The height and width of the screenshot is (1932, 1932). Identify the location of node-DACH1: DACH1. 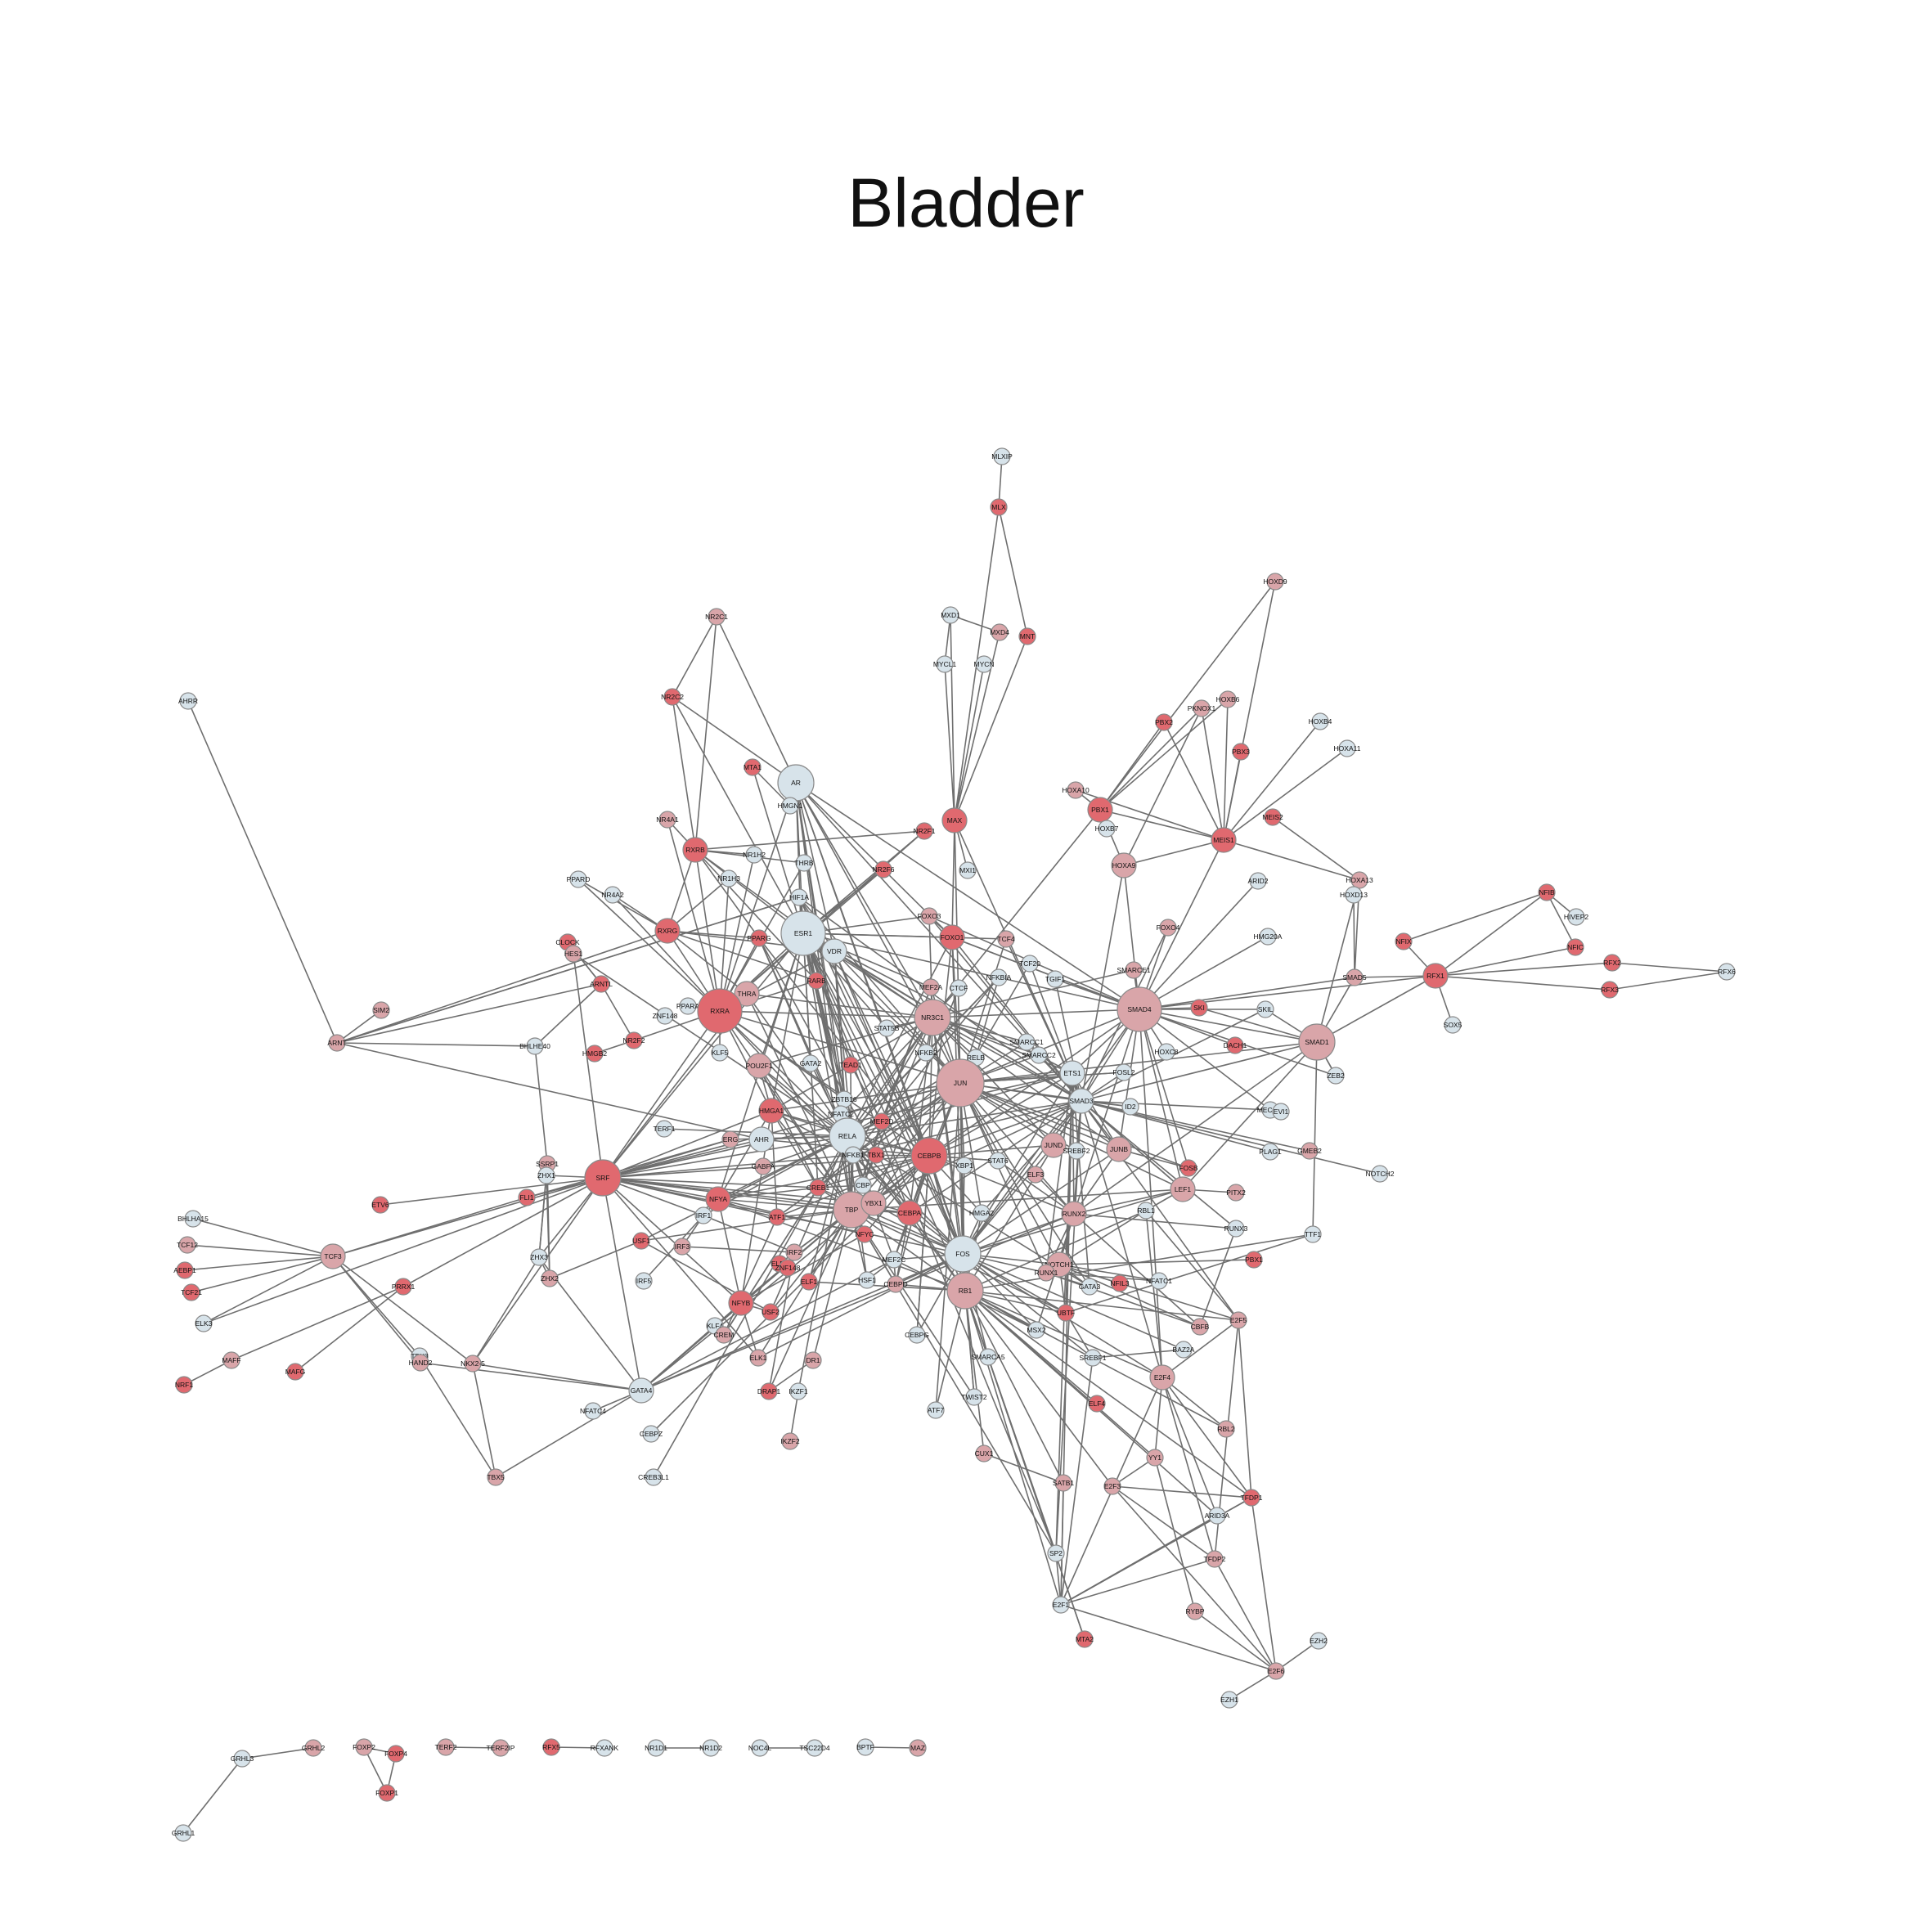
(1235, 1045).